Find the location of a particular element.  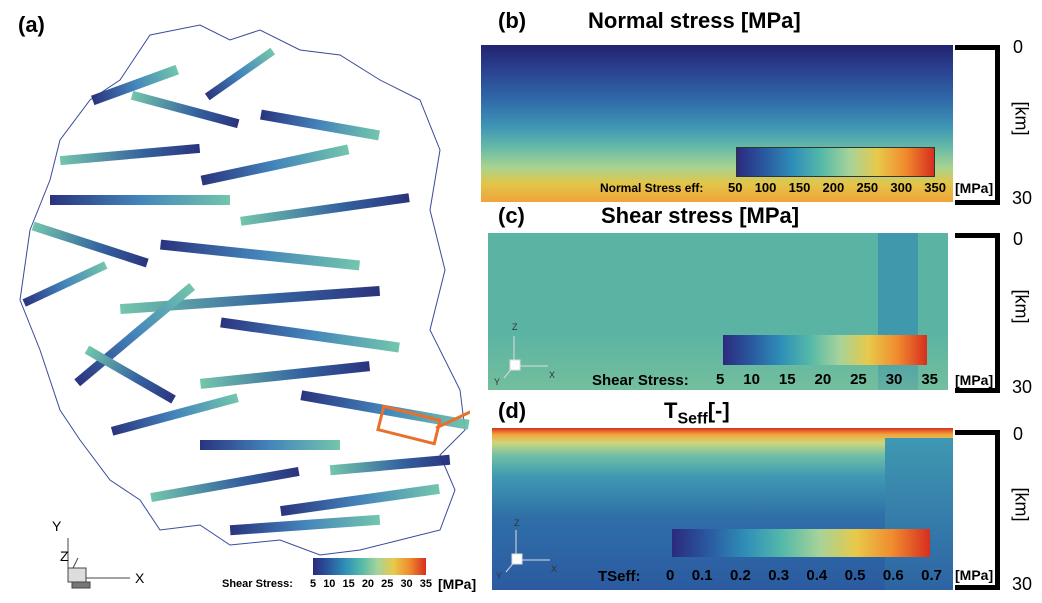

axis-x-label-a: X is located at coordinates (140, 578).